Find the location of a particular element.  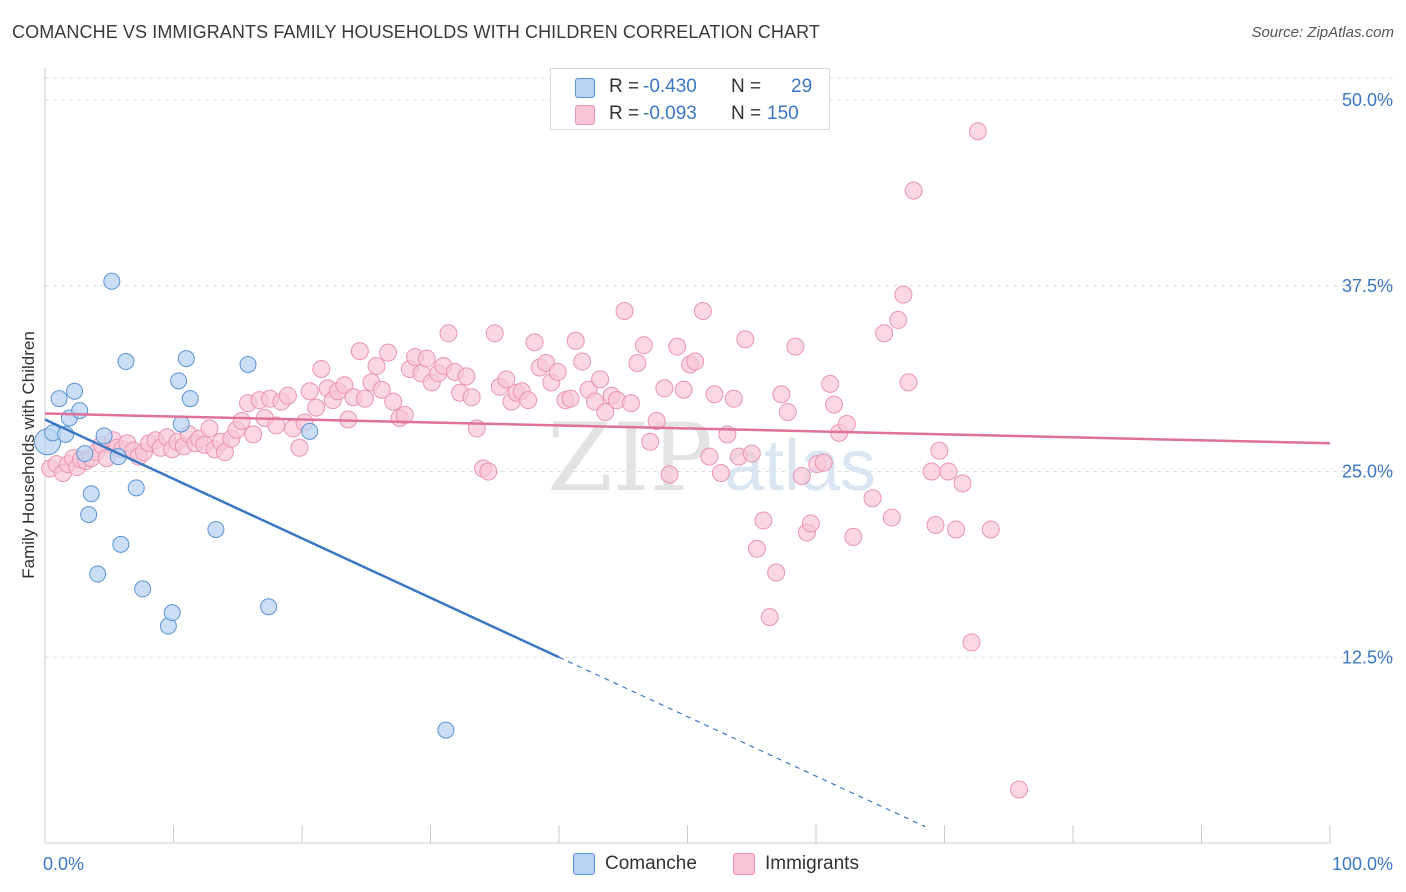

n-value: 29 is located at coordinates (802, 86).